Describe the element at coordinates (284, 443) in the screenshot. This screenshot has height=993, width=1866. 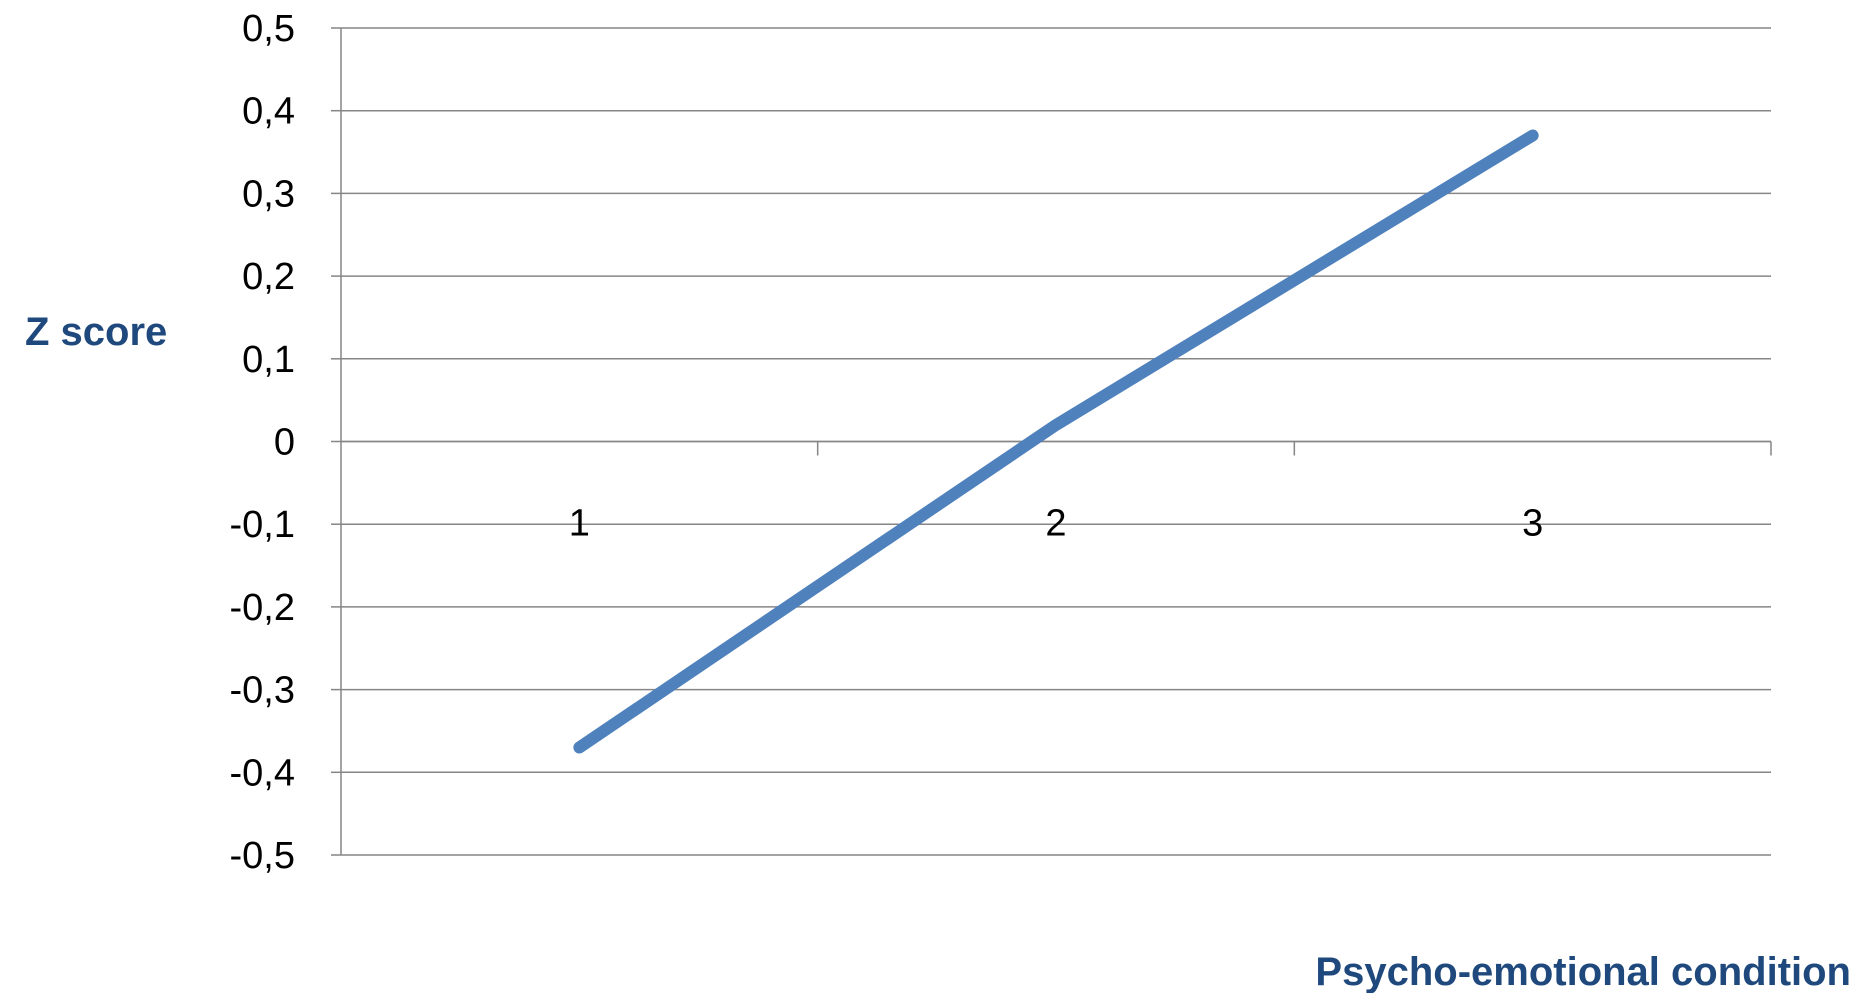
I see `y-tick-label: 0` at that location.